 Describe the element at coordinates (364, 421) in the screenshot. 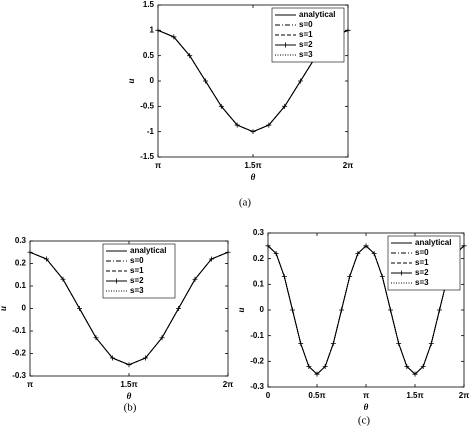

I see `caption: (c)` at that location.